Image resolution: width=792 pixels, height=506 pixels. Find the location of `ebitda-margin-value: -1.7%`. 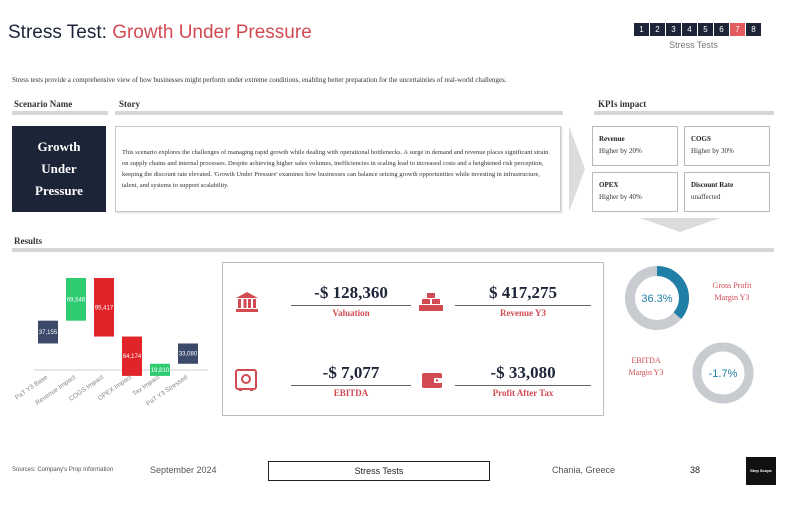

ebitda-margin-value: -1.7% is located at coordinates (723, 374).